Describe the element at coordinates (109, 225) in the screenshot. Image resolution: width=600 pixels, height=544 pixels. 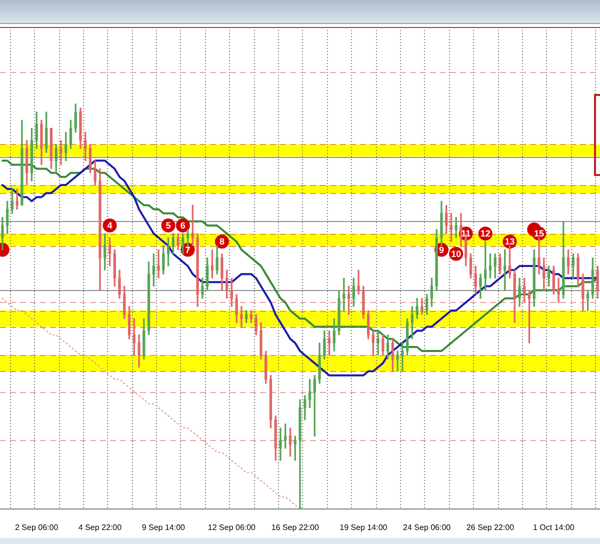
I see `annotation: 4` at that location.